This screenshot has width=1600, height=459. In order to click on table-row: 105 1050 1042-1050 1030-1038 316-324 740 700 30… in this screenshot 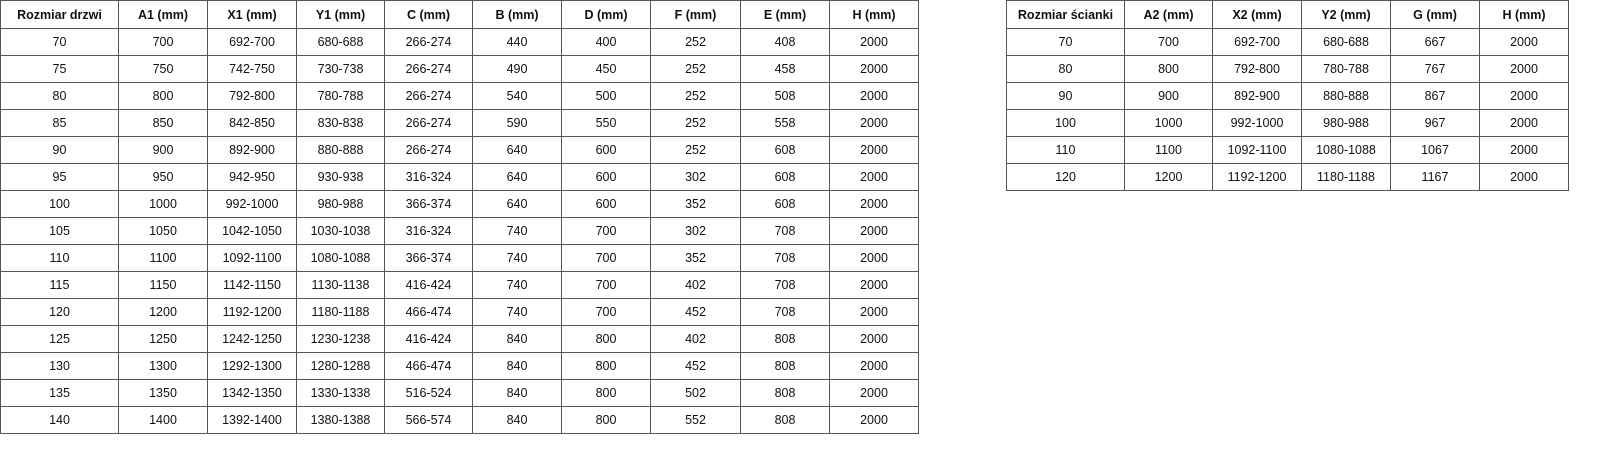, I will do `click(459, 231)`.